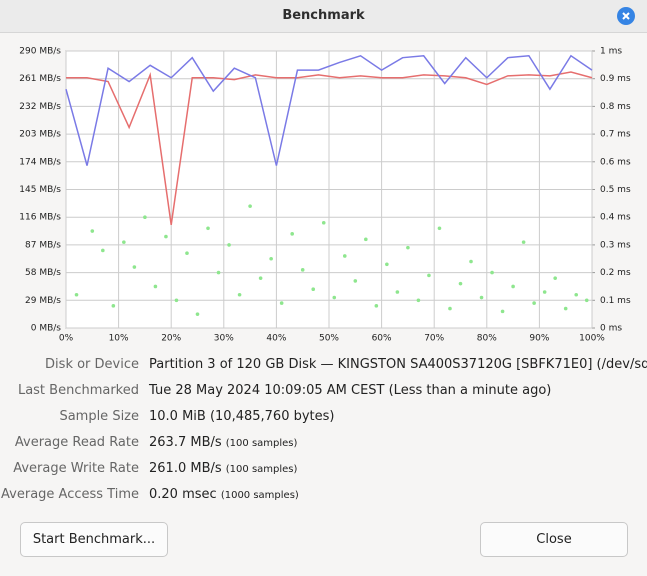  Describe the element at coordinates (99, 416) in the screenshot. I see `info-label: Sample Size` at that location.